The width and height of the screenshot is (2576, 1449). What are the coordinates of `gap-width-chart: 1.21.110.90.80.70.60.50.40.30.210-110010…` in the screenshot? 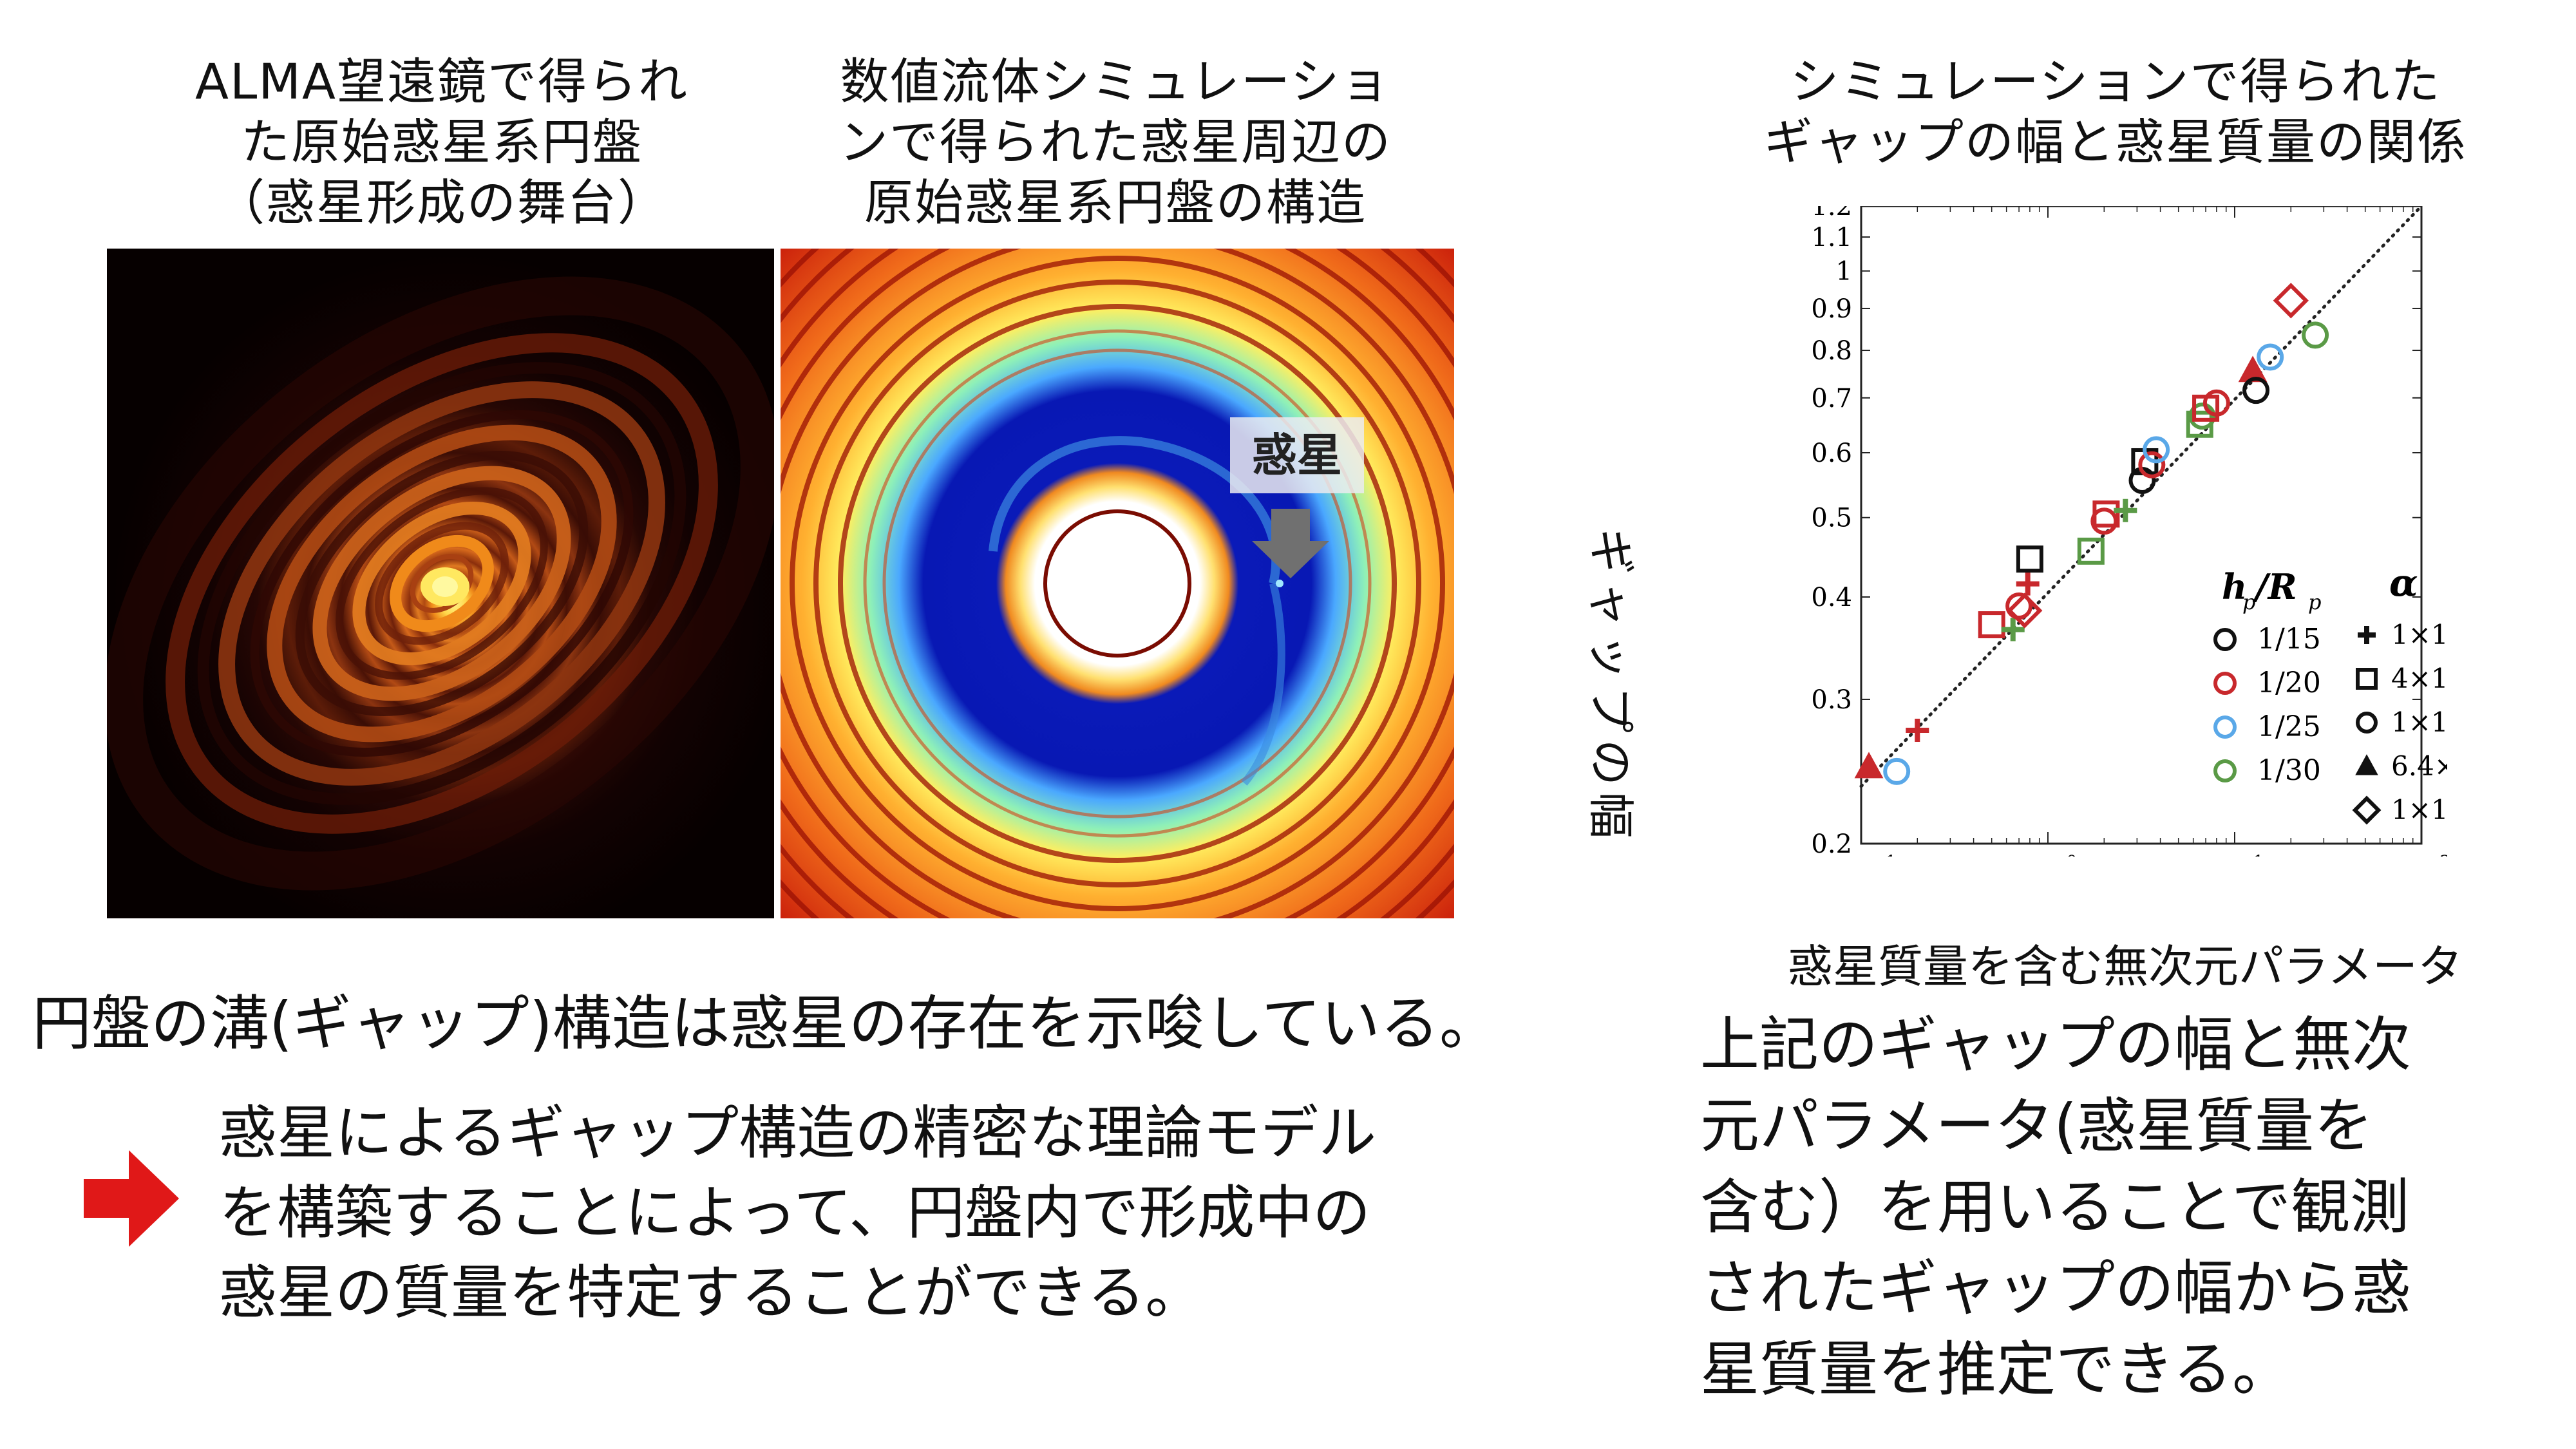 It's located at (2129, 531).